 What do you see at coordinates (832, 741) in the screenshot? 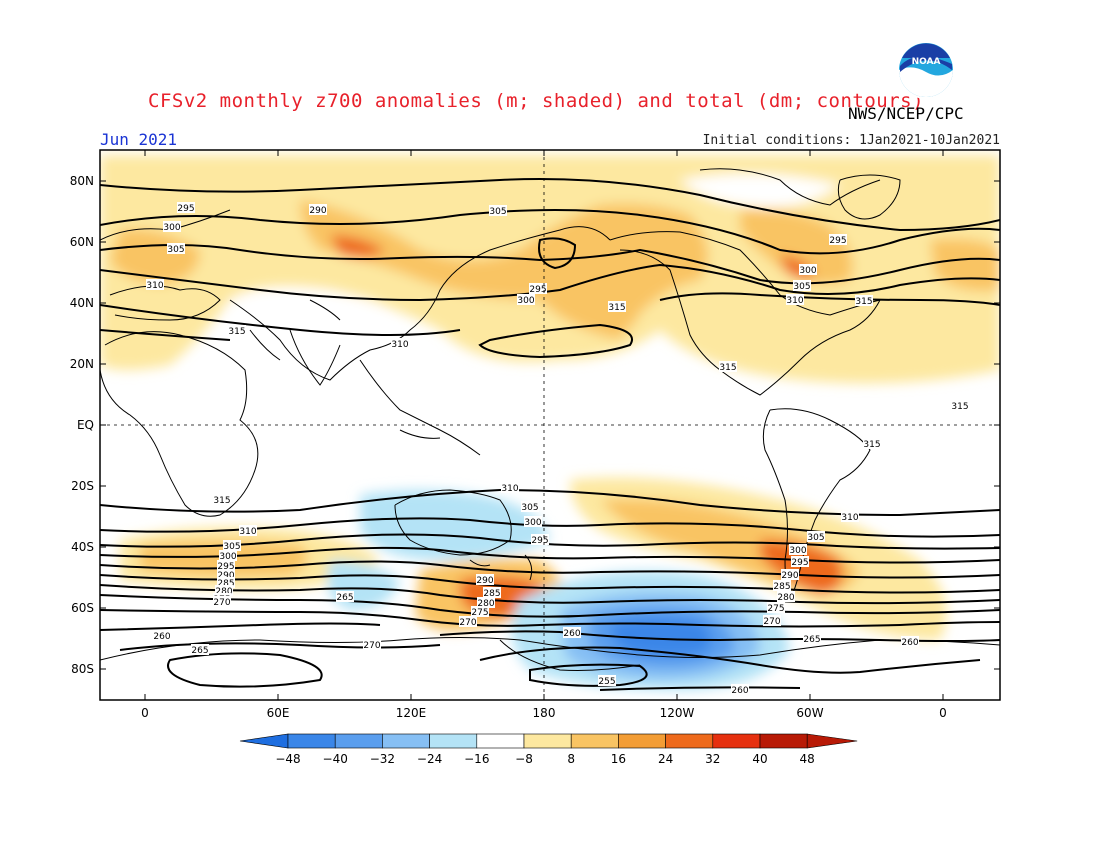
I see `colorbar-arrow-right` at bounding box center [832, 741].